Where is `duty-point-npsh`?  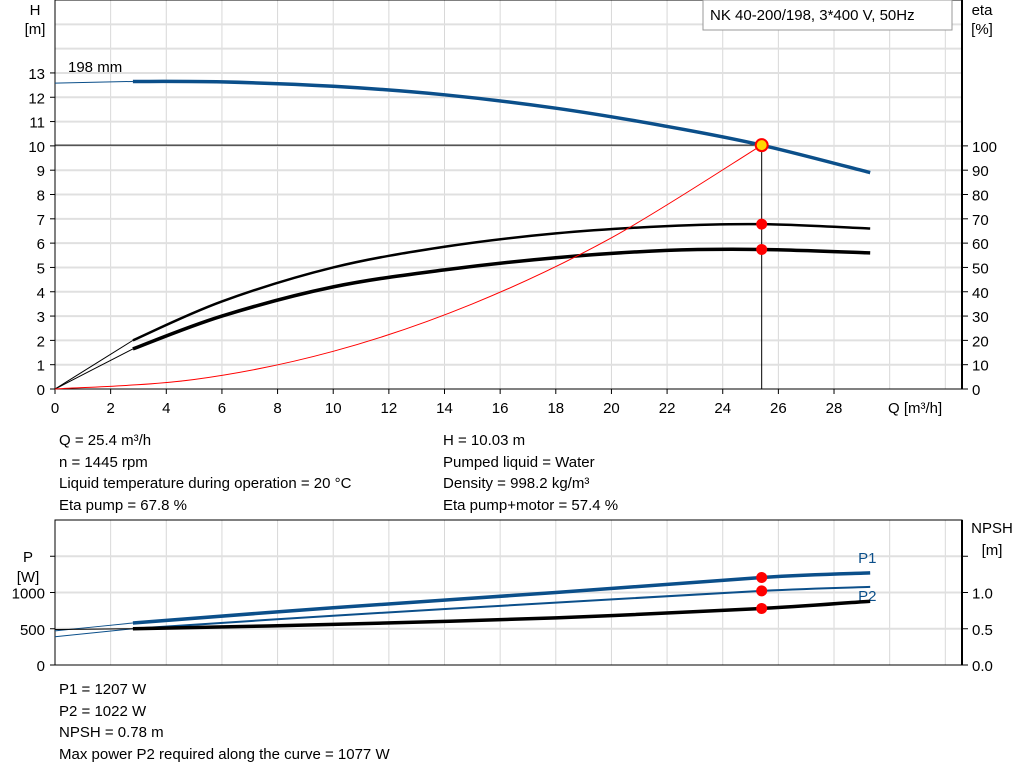
duty-point-npsh is located at coordinates (762, 608).